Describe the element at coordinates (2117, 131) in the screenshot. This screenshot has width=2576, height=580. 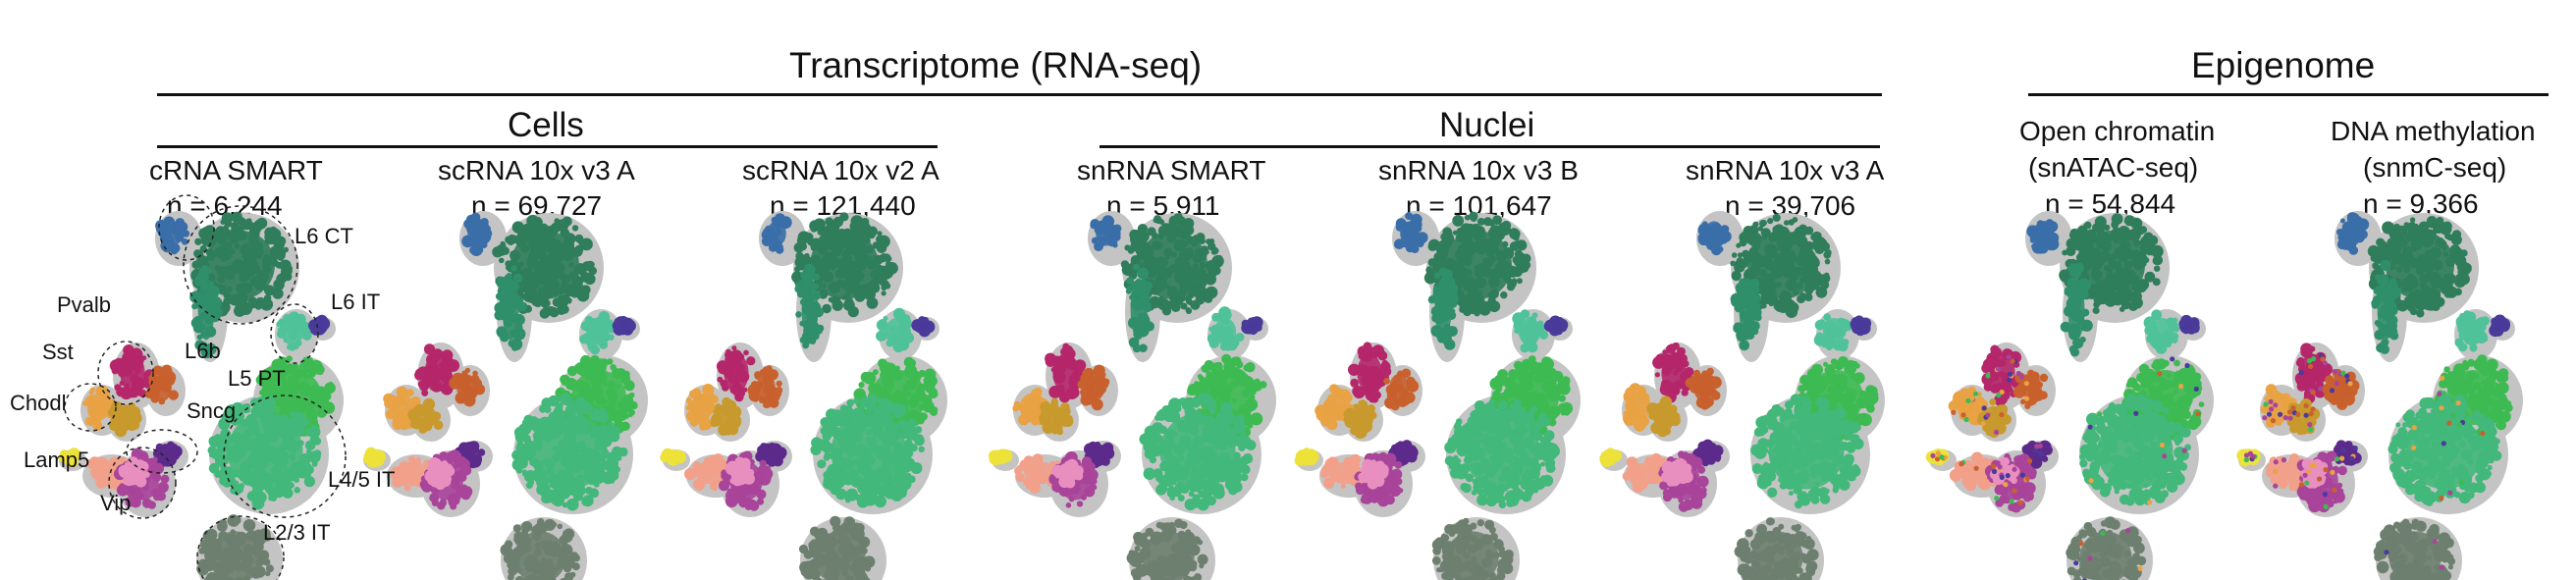
I see `panel-7-title: Open chromatin` at that location.